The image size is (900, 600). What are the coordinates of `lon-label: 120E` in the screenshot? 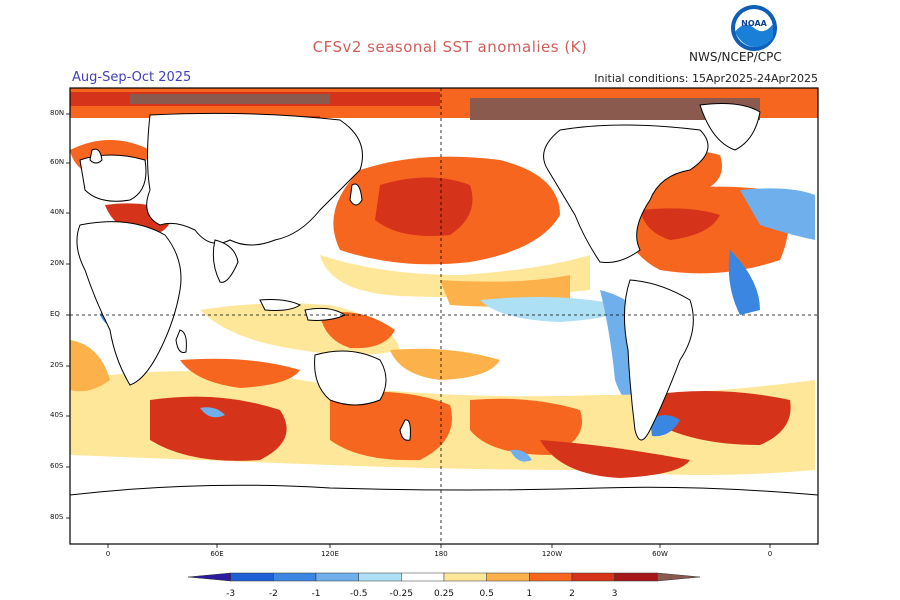 It's located at (330, 554).